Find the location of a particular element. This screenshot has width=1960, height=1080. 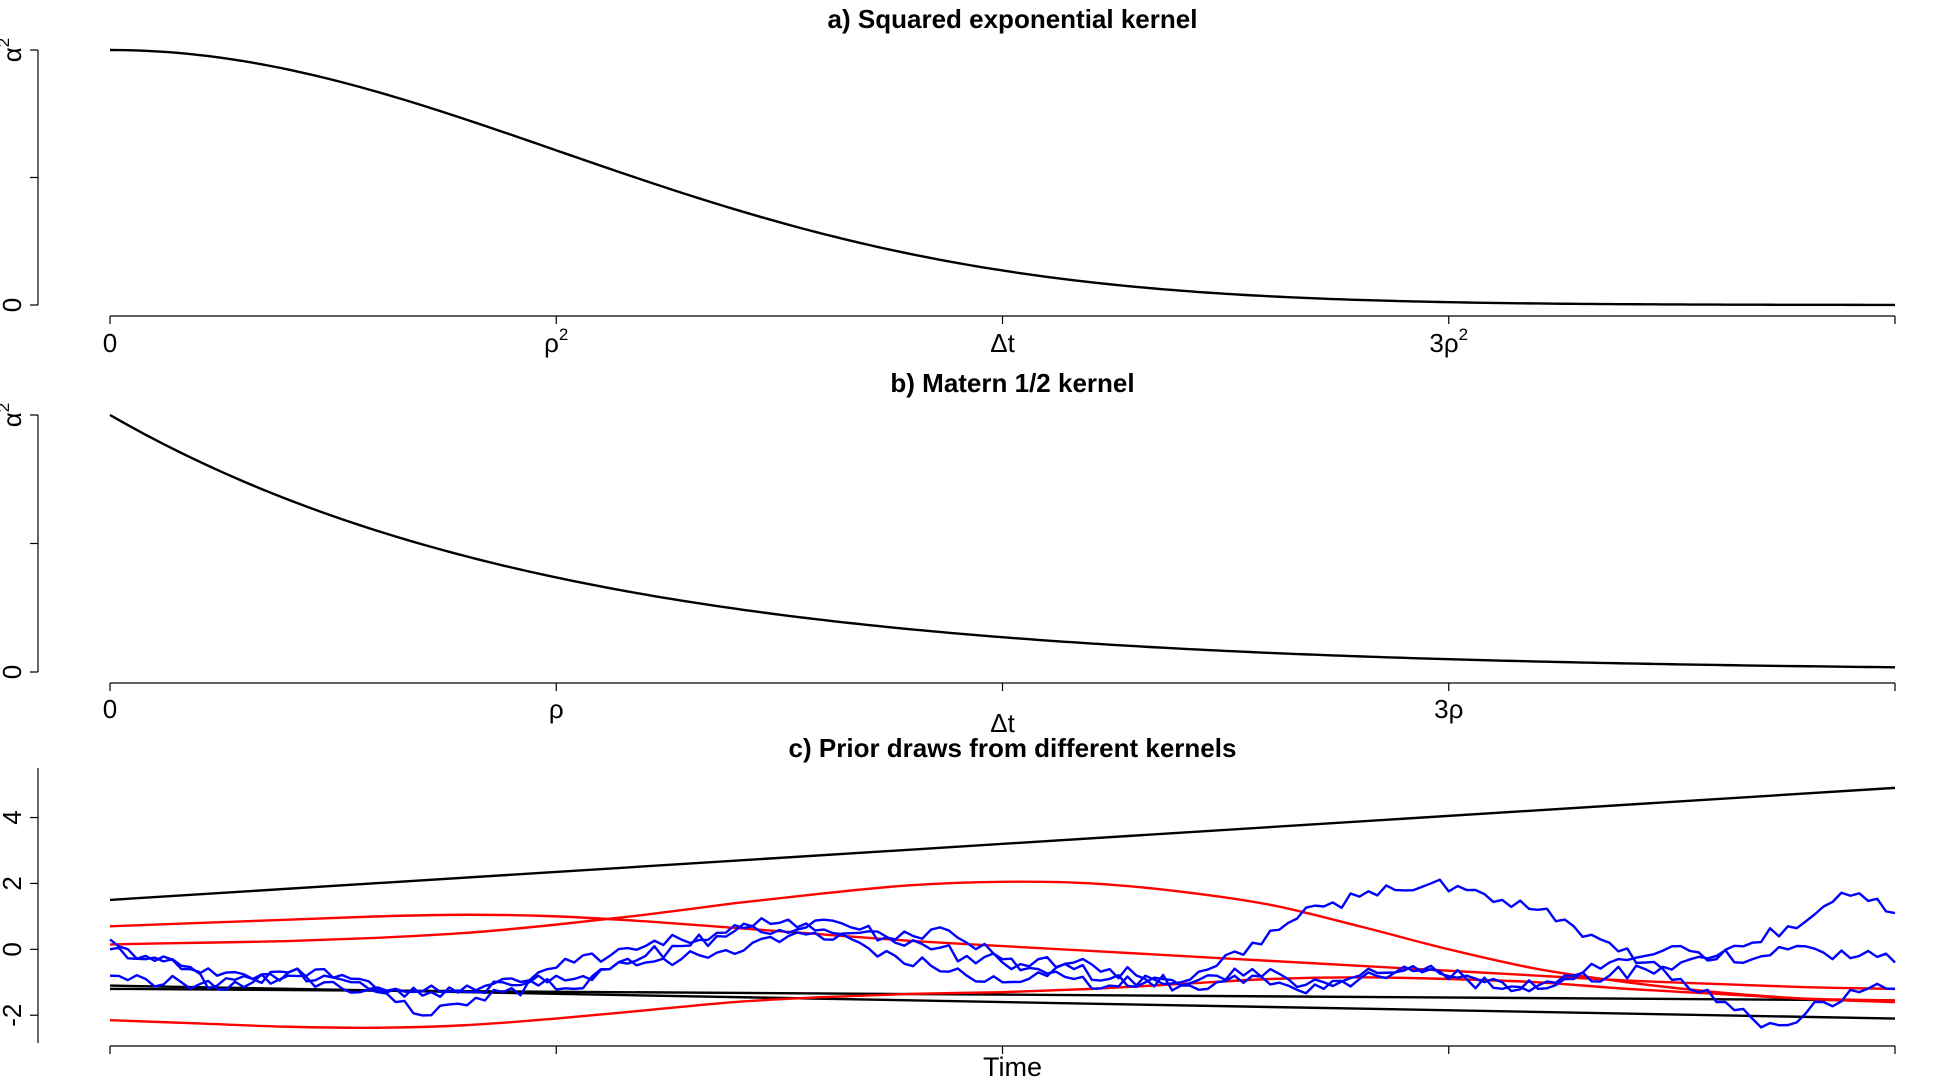

panel-b-y-tick-label-superscript: 2 is located at coordinates (6, 407).